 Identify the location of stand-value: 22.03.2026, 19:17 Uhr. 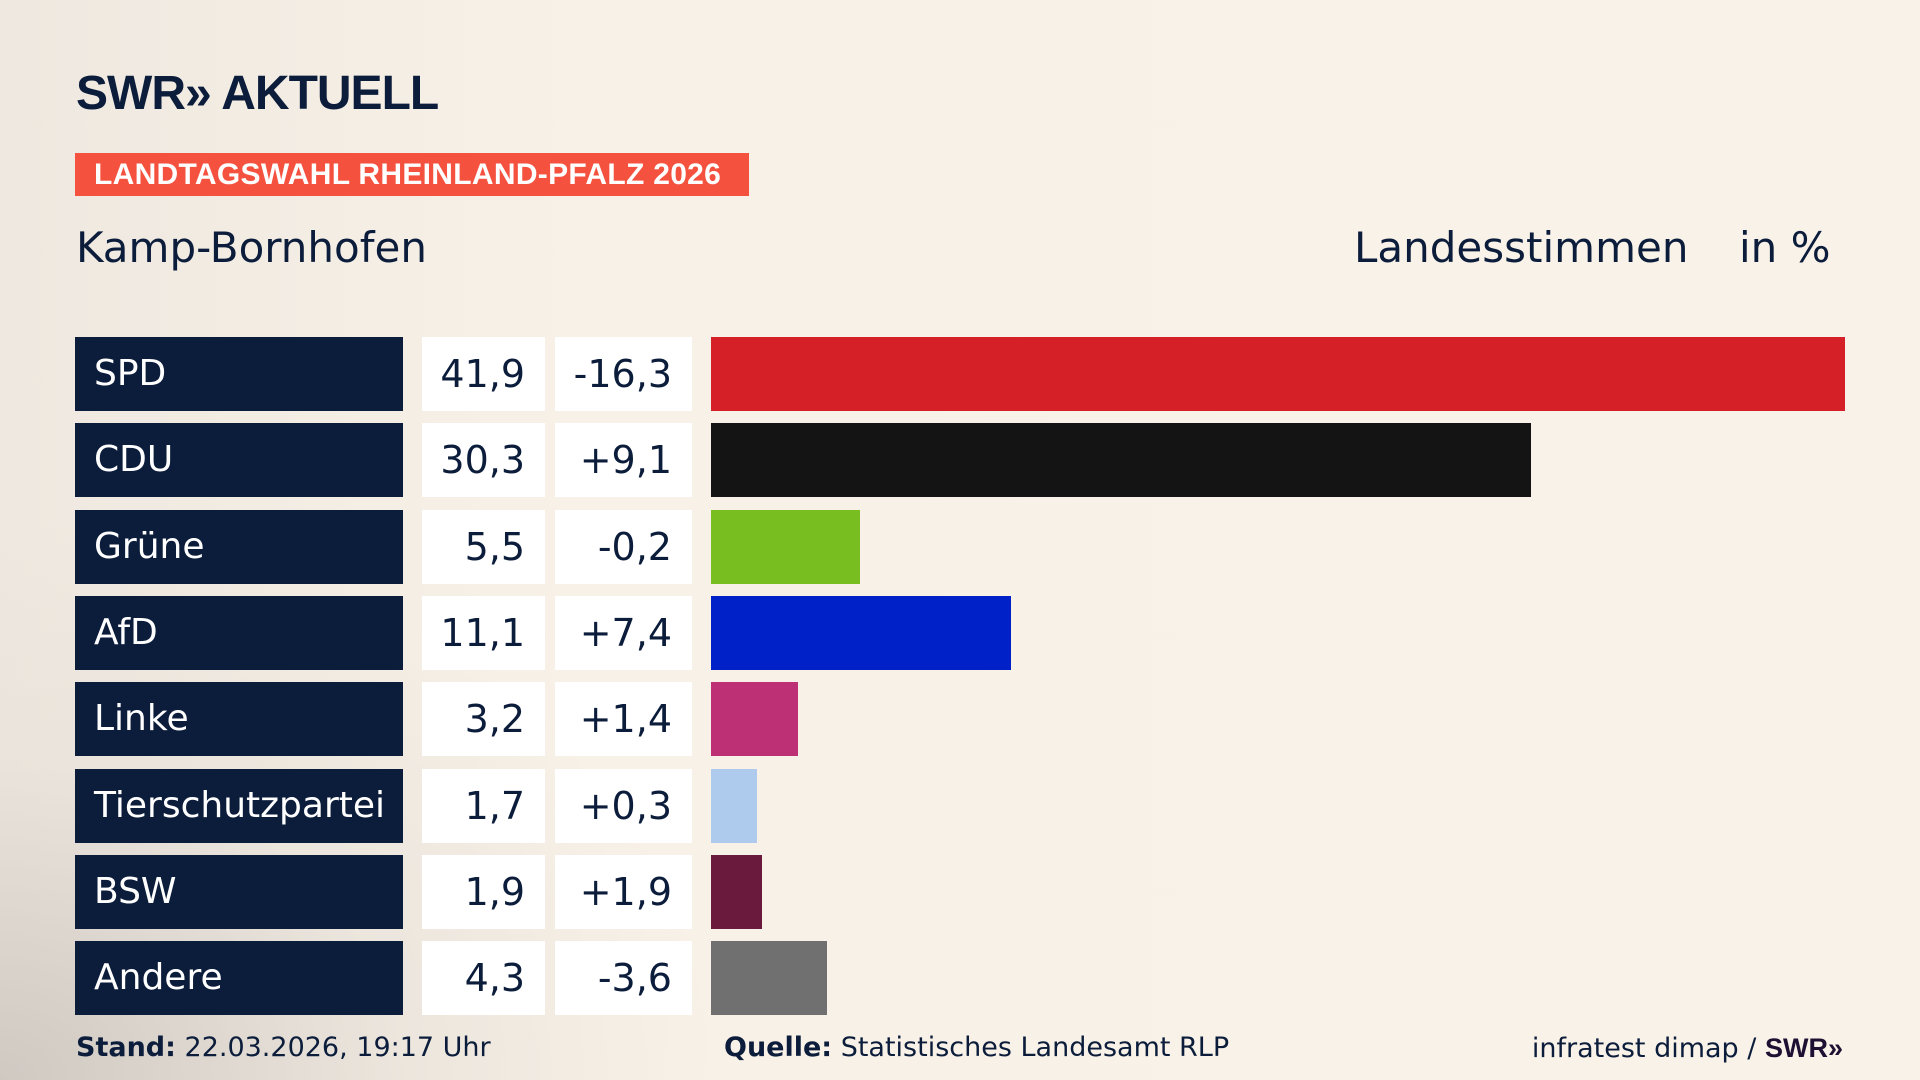
(337, 1047).